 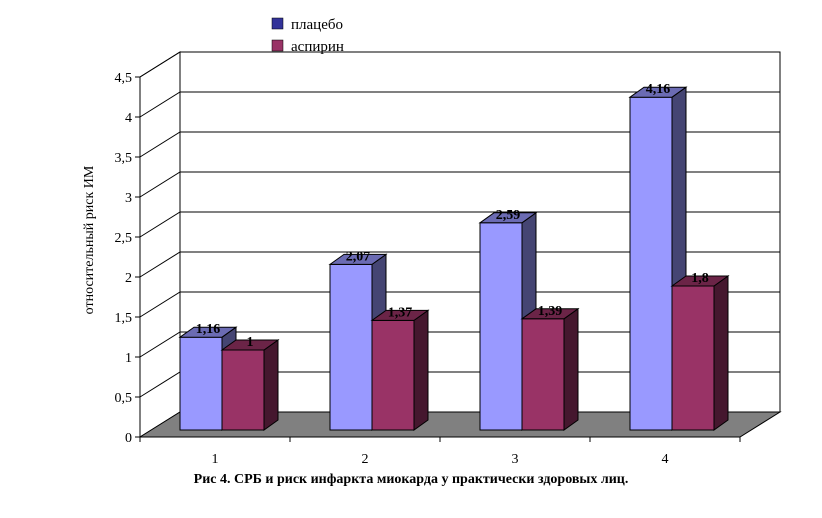 What do you see at coordinates (665, 459) in the screenshot?
I see `x-tick-label: 4` at bounding box center [665, 459].